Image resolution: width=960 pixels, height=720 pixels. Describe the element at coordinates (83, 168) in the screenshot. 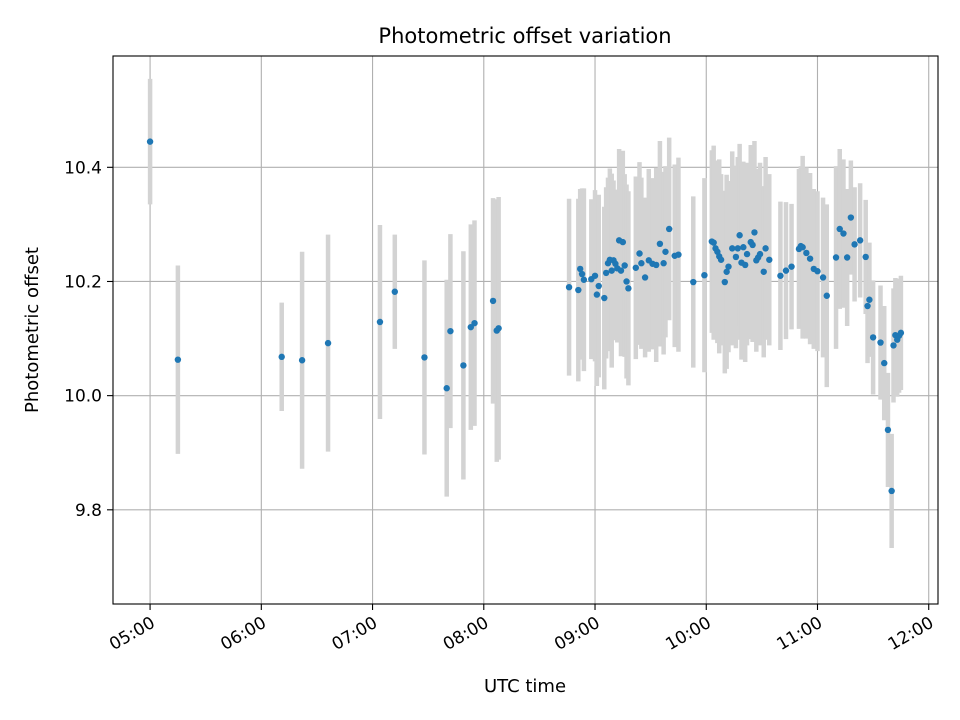

I see `y-tick-label: 10.4` at that location.